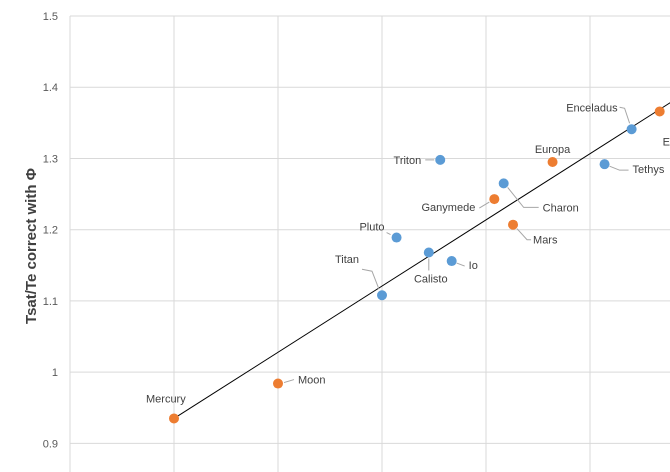 The image size is (670, 472). What do you see at coordinates (513, 224) in the screenshot?
I see `point-mars` at bounding box center [513, 224].